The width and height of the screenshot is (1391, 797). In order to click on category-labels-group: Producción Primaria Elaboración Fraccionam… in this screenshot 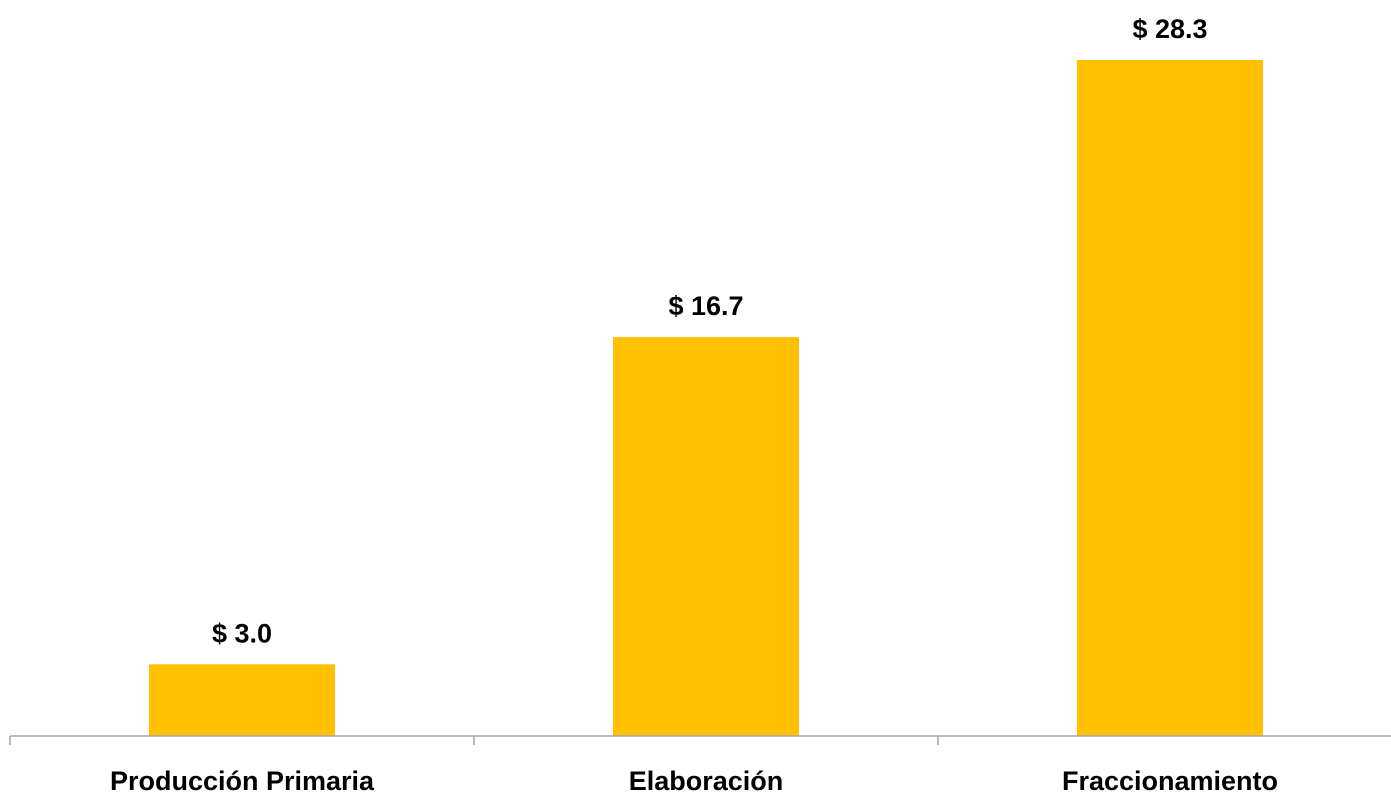, I will do `click(694, 781)`.